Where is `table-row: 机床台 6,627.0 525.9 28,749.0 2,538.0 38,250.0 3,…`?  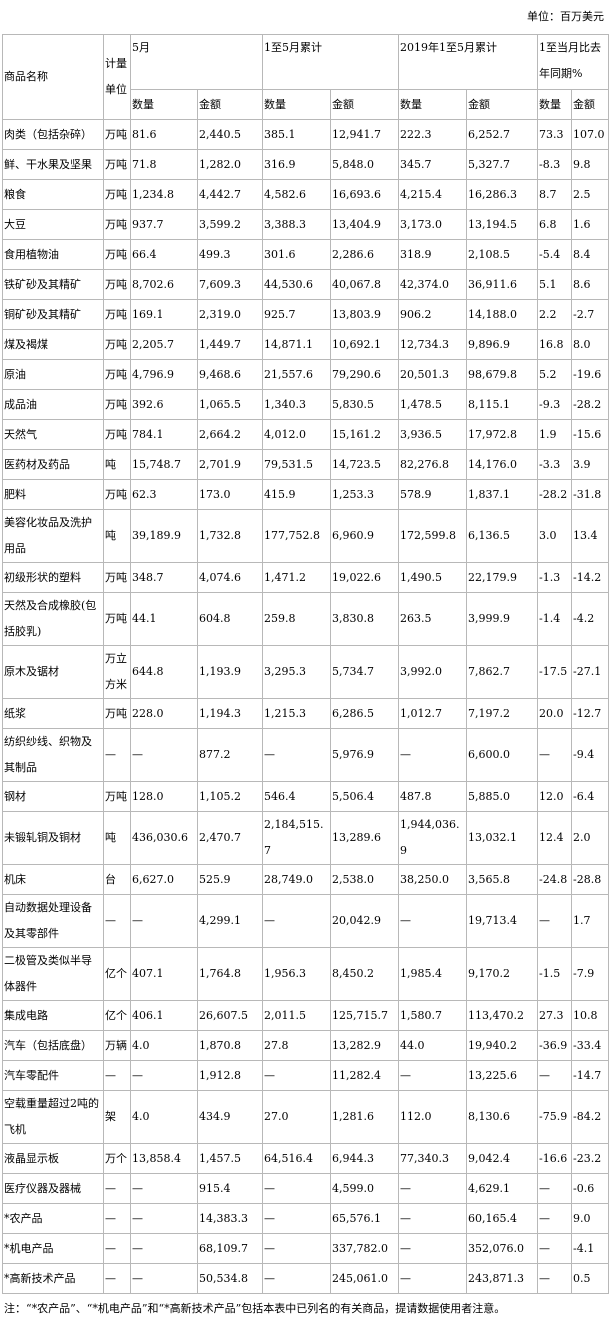 table-row: 机床台 6,627.0 525.9 28,749.0 2,538.0 38,250.0 3,… is located at coordinates (306, 879).